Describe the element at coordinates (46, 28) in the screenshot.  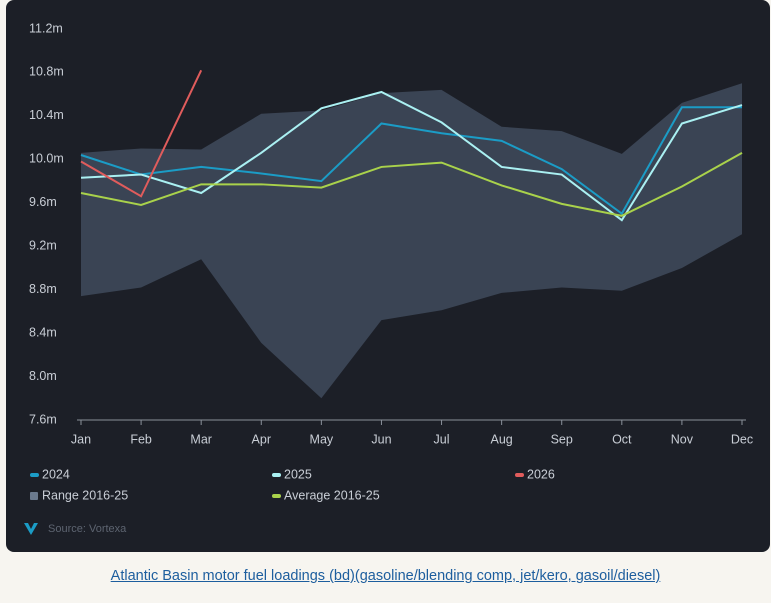
I see `y-tick-label: 11.2m` at that location.